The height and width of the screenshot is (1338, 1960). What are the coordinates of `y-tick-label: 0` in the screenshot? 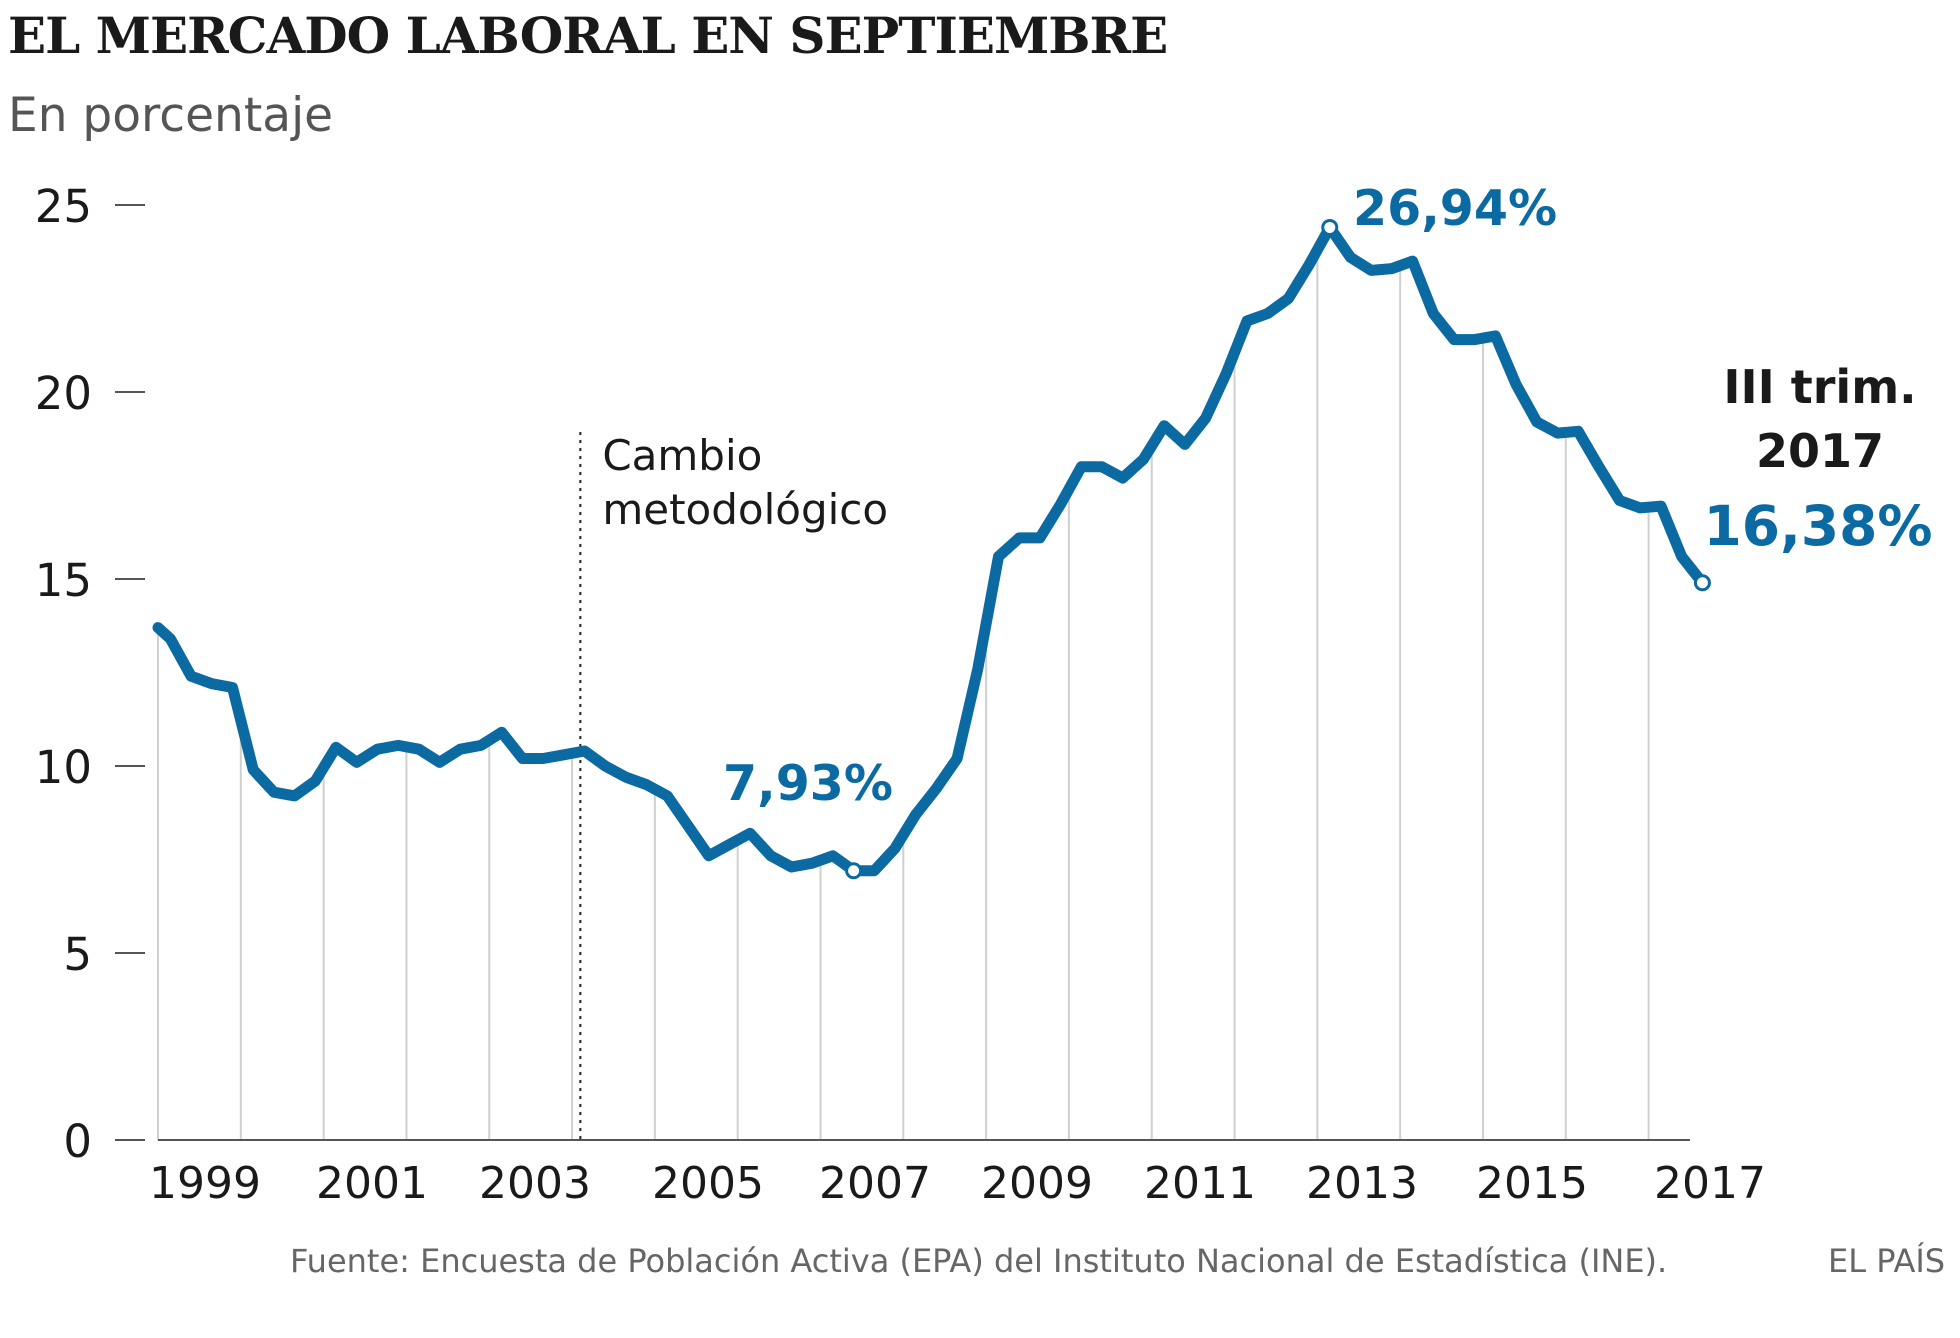 It's located at (77, 1141).